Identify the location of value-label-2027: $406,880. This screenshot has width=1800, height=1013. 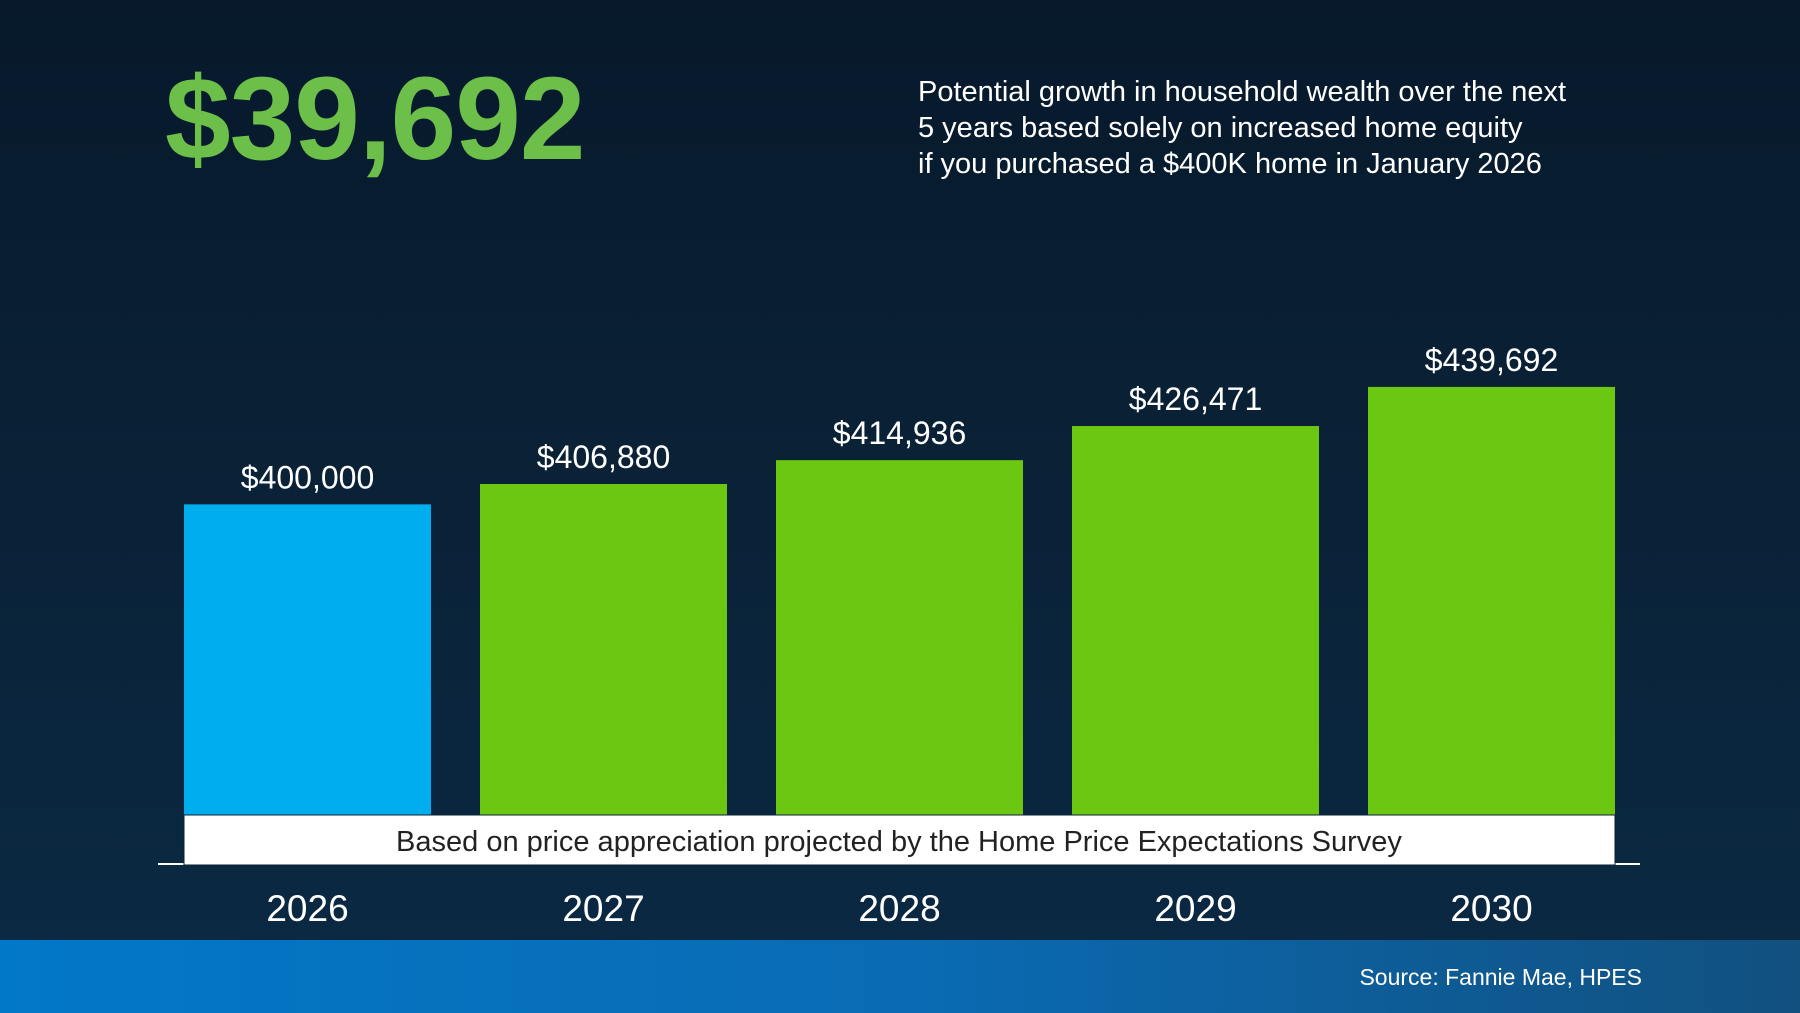
(603, 457).